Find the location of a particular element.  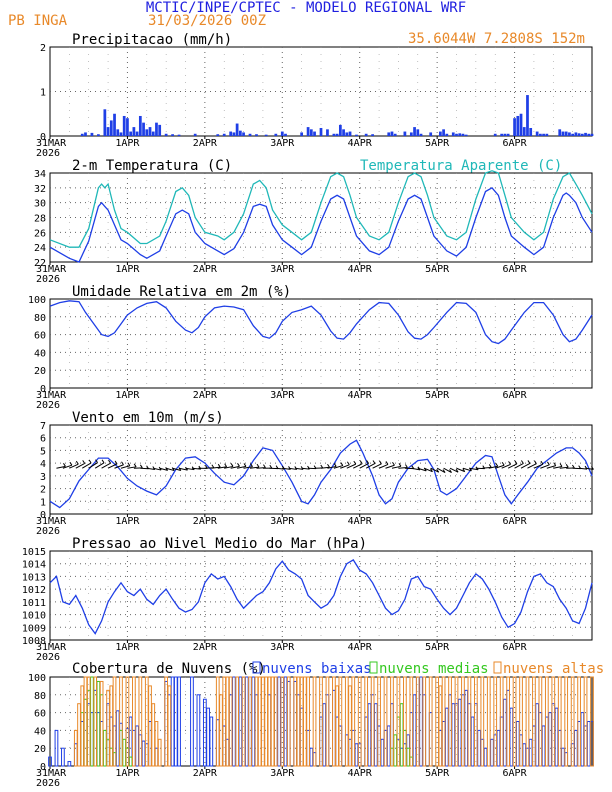

temp-title: 2-m Temperatura (C) is located at coordinates (152, 166).